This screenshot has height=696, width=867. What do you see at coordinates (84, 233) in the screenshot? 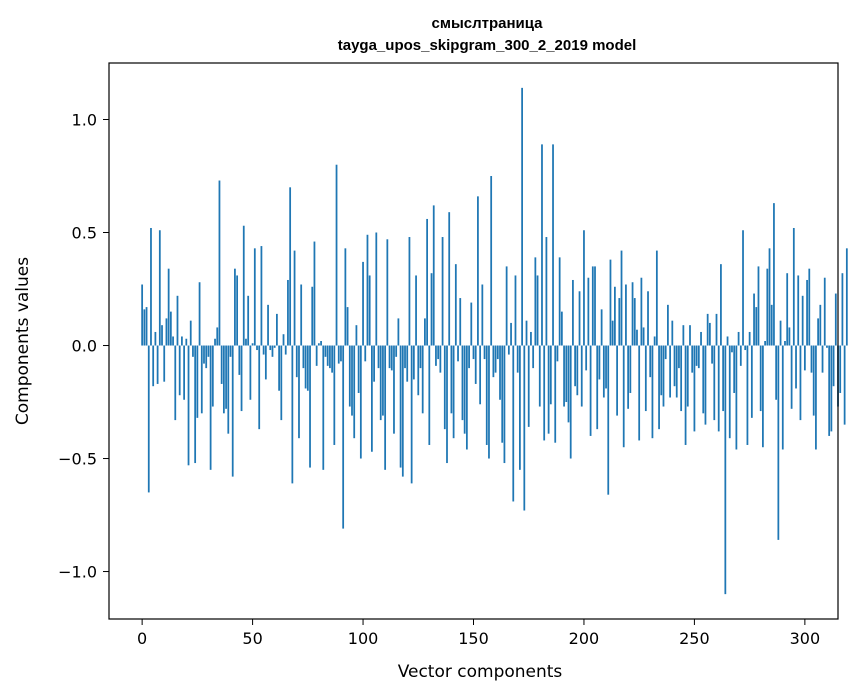
I see `y-tick-label: 0.5` at bounding box center [84, 233].